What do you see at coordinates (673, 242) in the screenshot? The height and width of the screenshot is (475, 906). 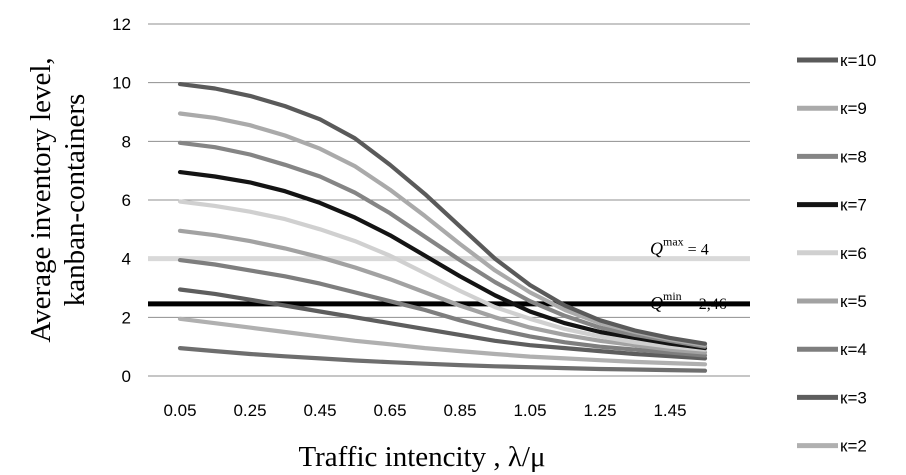 I see `reference-label-sup: max` at bounding box center [673, 242].